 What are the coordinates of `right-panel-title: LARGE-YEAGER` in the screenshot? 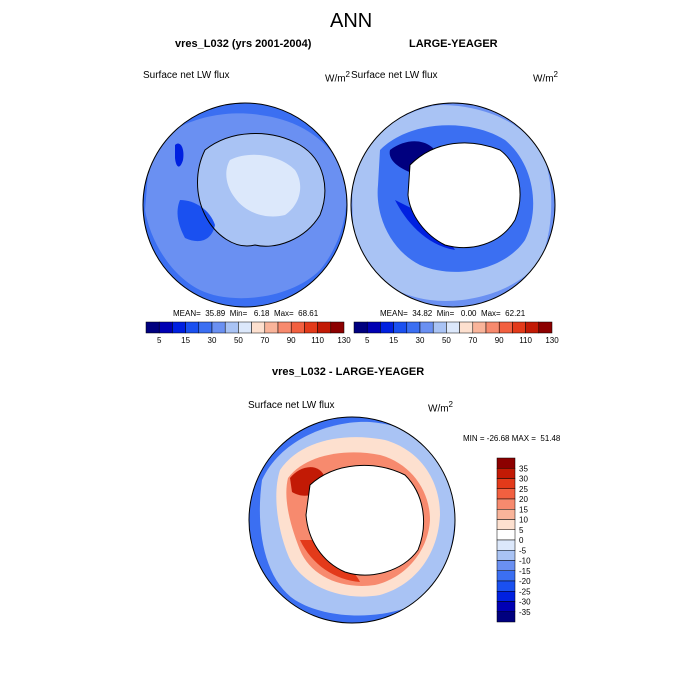 It's located at (453, 44).